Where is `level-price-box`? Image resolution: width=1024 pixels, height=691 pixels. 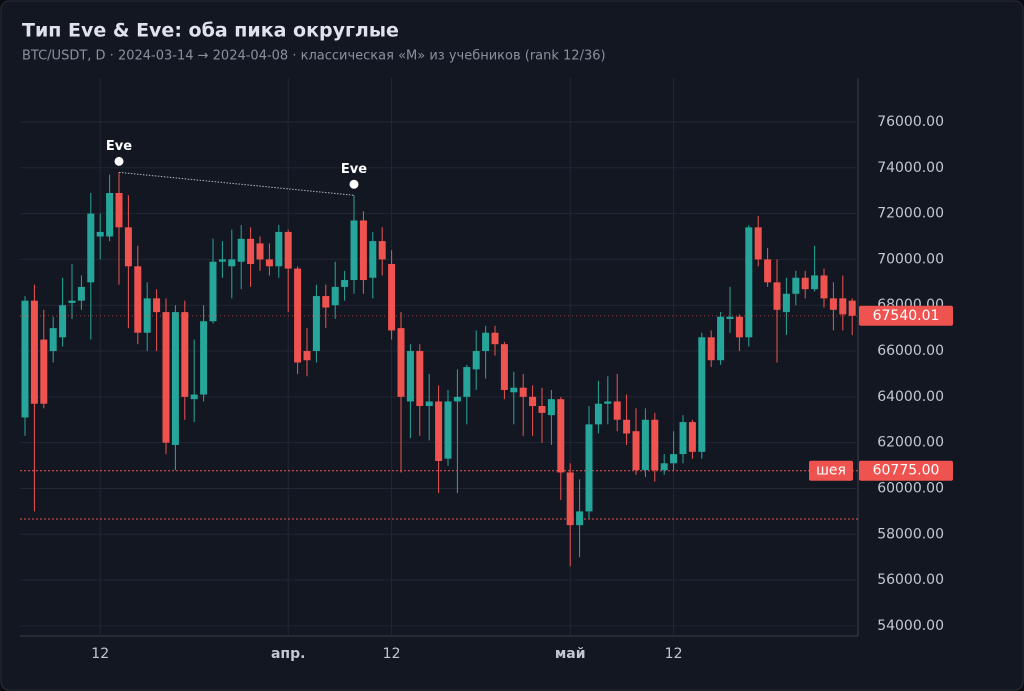 level-price-box is located at coordinates (906, 470).